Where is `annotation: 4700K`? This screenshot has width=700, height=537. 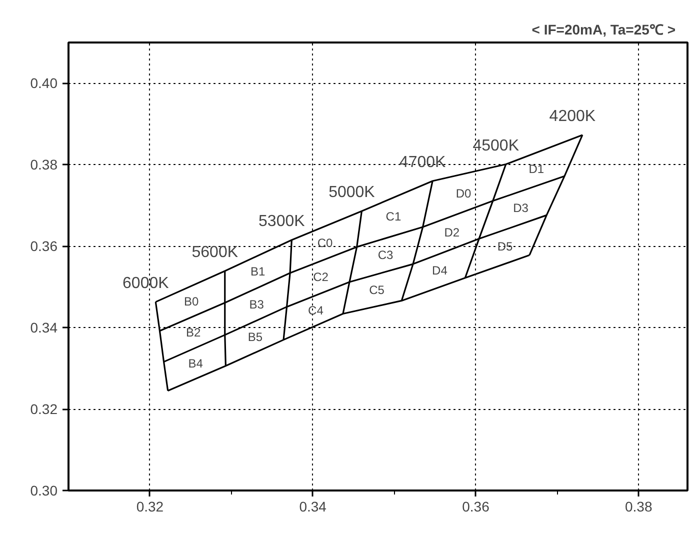 annotation: 4700K is located at coordinates (422, 162).